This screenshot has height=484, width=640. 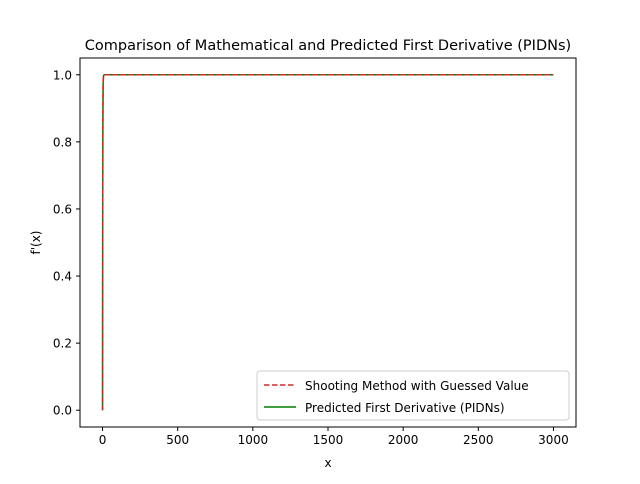 I want to click on legend-label-predicted-derivative: Predicted First Derivative (PIDNs), so click(x=405, y=408).